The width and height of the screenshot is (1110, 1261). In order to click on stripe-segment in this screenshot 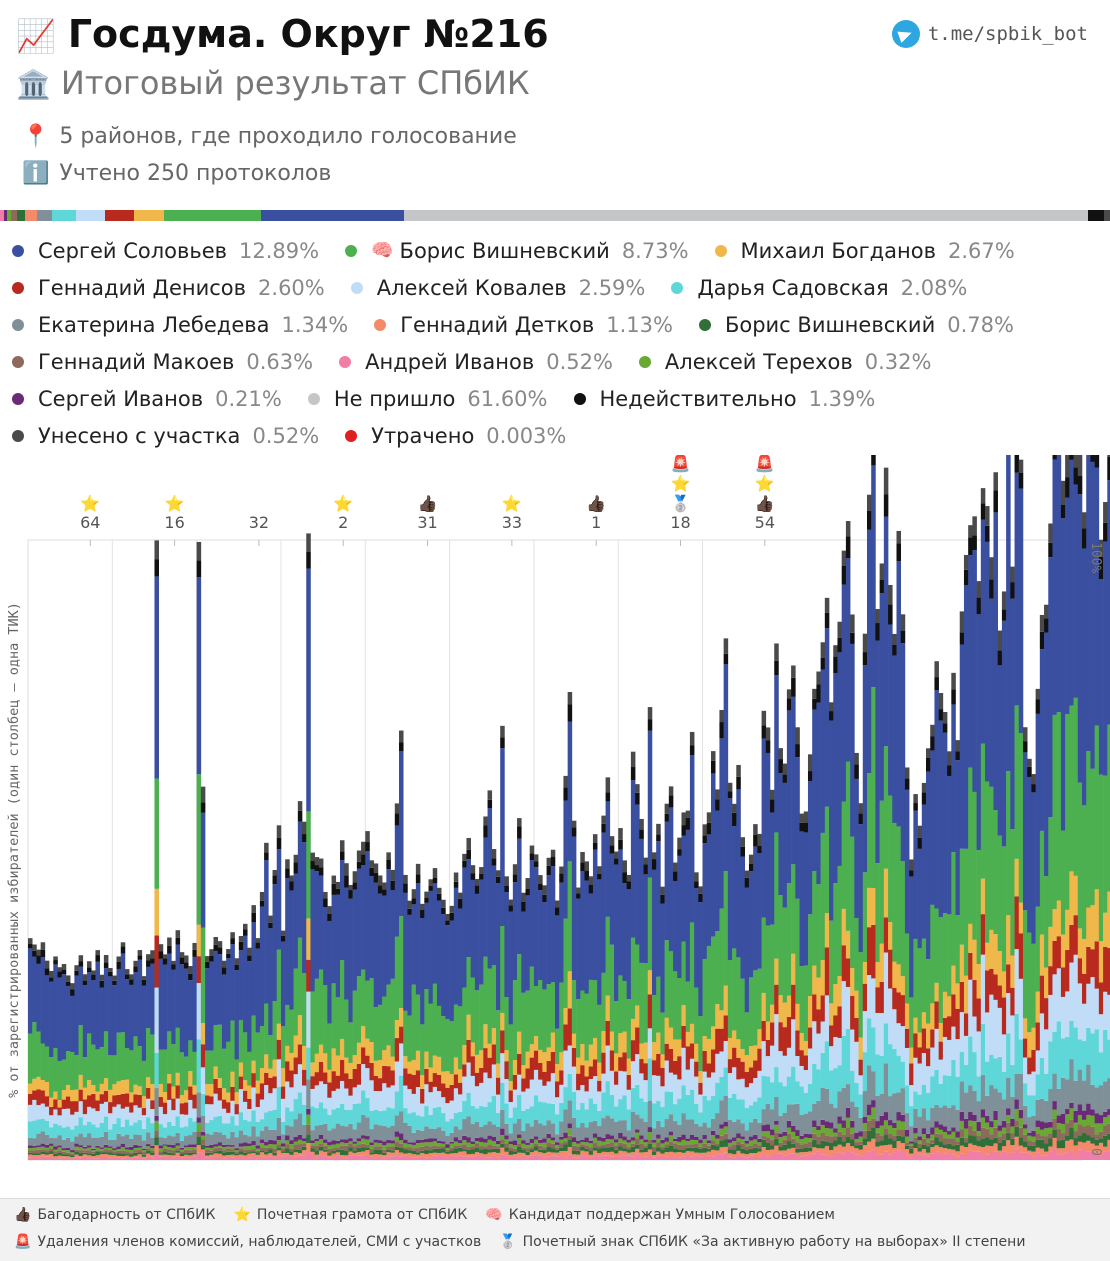, I will do `click(1107, 215)`.